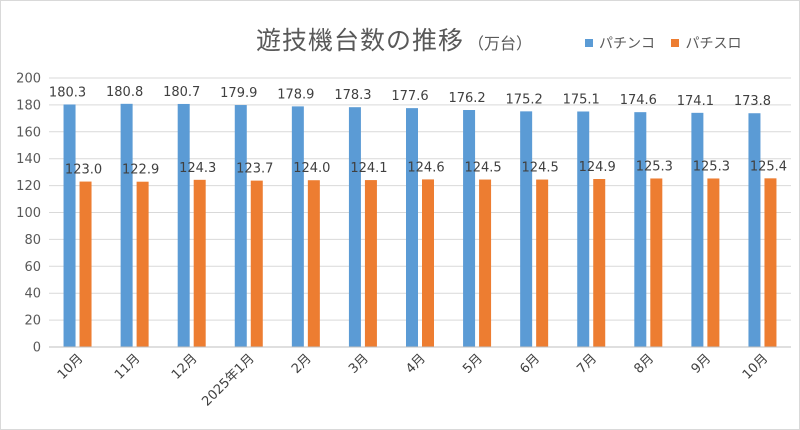  Describe the element at coordinates (28, 79) in the screenshot. I see `y-tick-label: 200` at that location.